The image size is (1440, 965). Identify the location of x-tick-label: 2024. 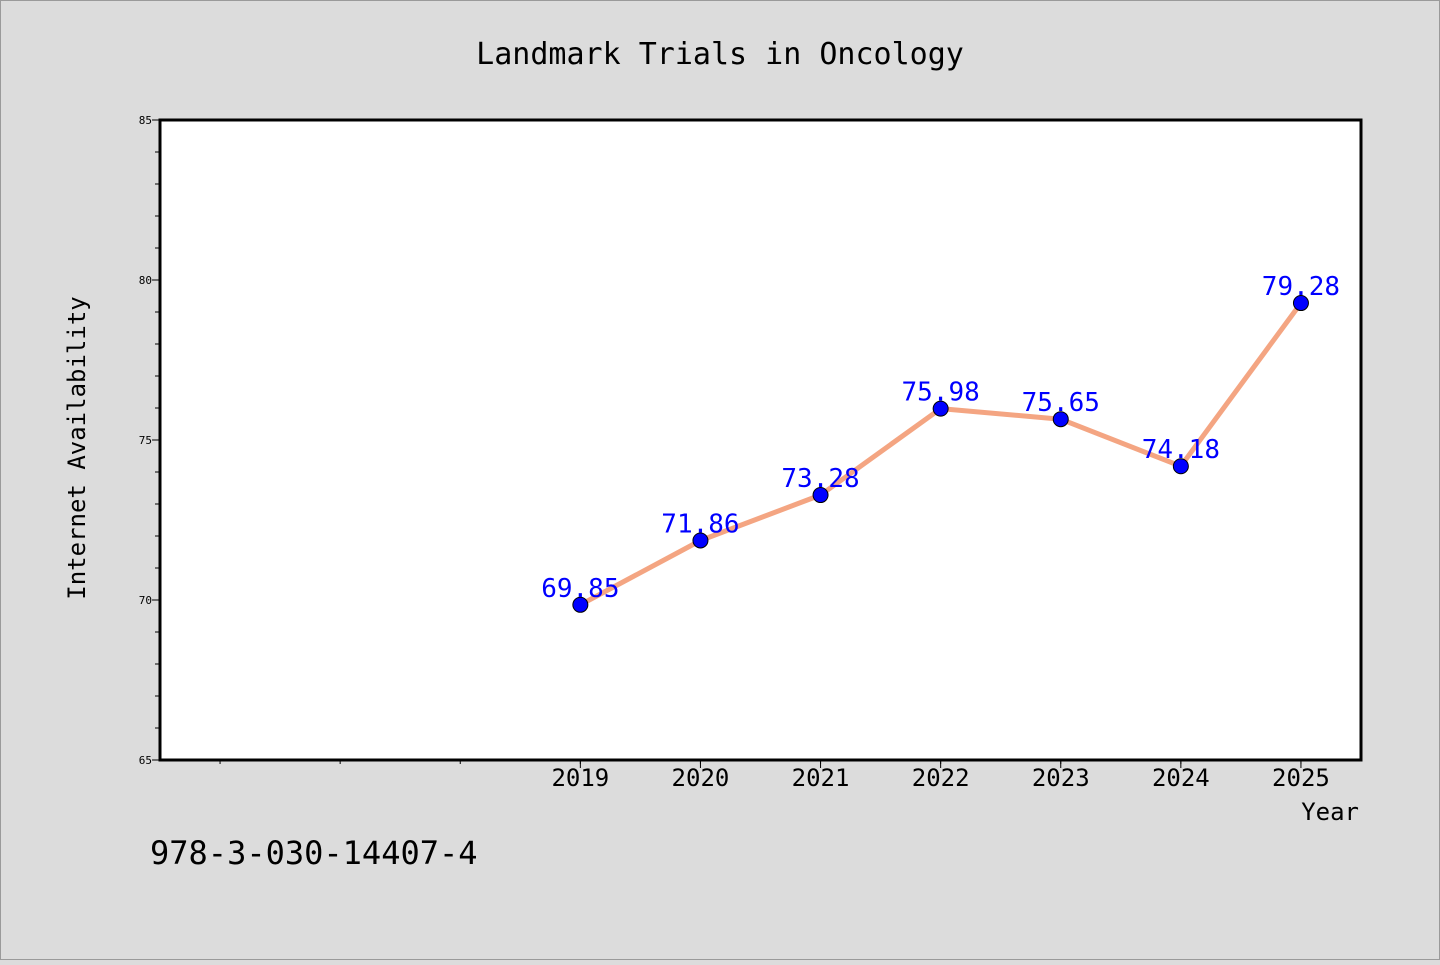
(1181, 778).